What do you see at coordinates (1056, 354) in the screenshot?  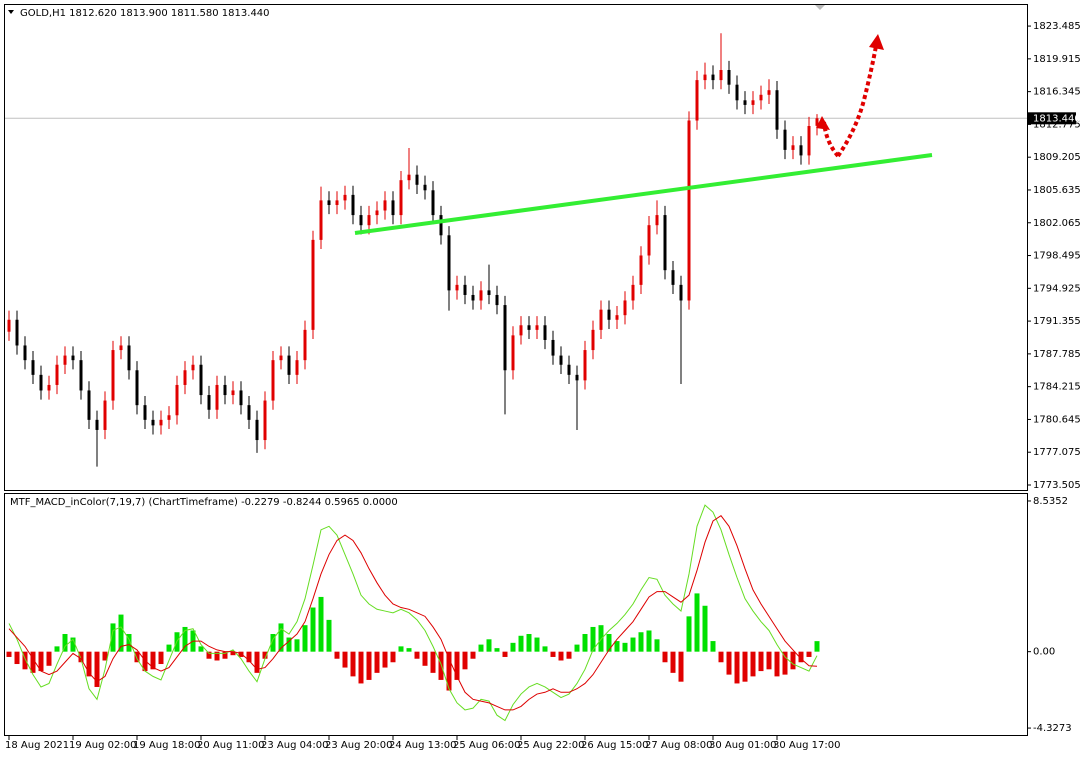 I see `y-tick-label: 1787.785` at bounding box center [1056, 354].